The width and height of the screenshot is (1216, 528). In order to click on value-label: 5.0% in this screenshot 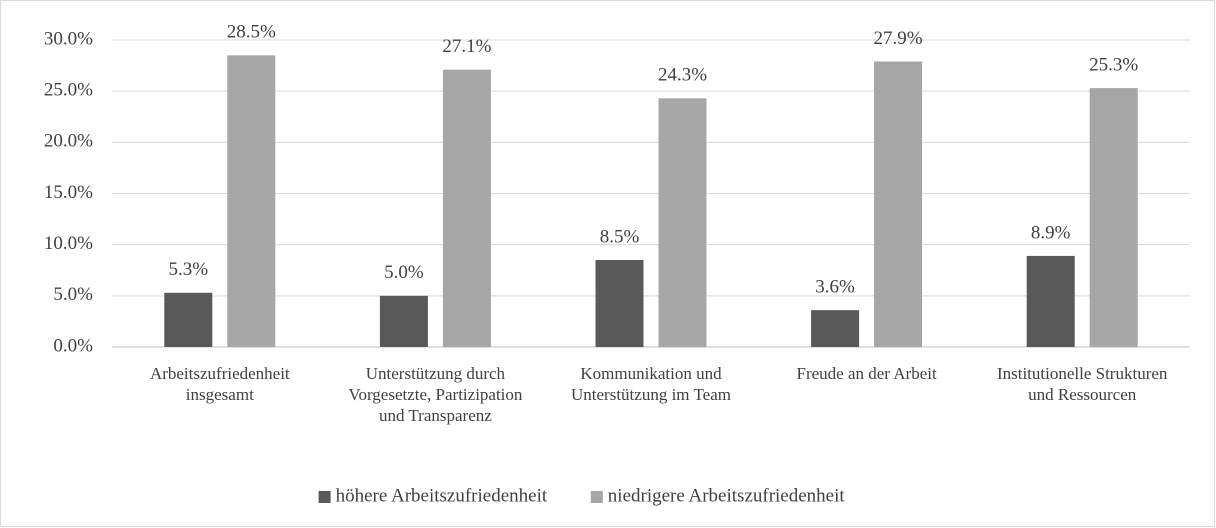, I will do `click(404, 272)`.